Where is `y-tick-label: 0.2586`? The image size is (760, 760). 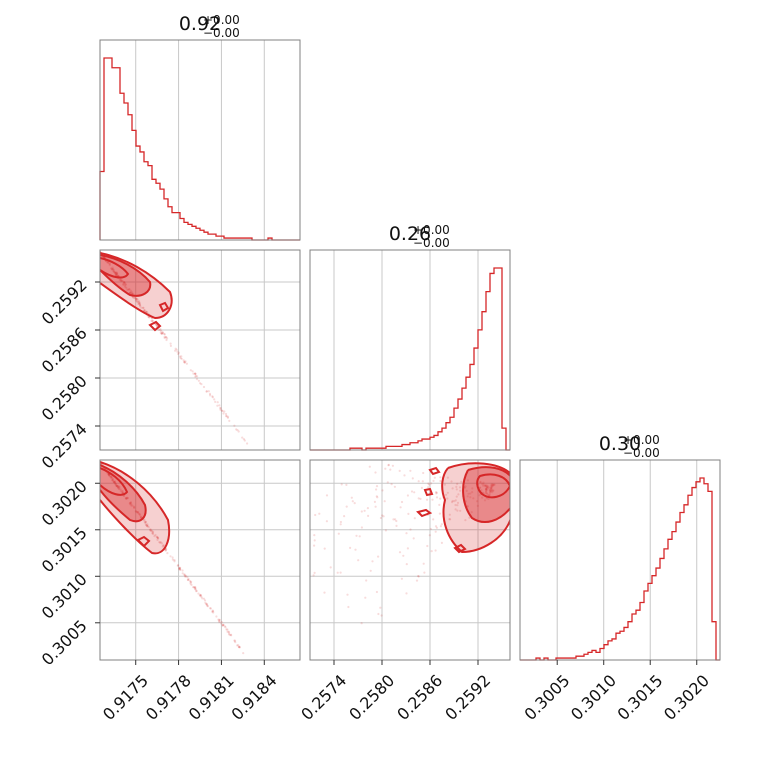 y-tick-label: 0.2586 is located at coordinates (64, 349).